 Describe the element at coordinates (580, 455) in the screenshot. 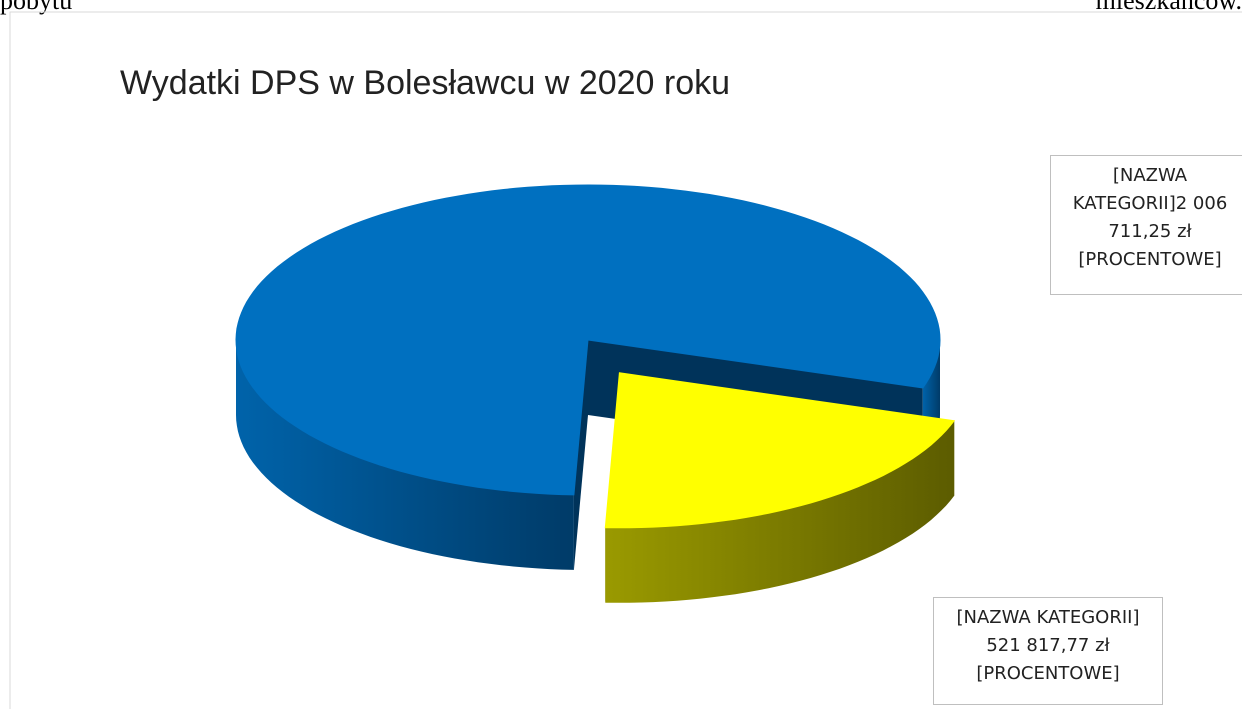

I see `slice-face` at that location.